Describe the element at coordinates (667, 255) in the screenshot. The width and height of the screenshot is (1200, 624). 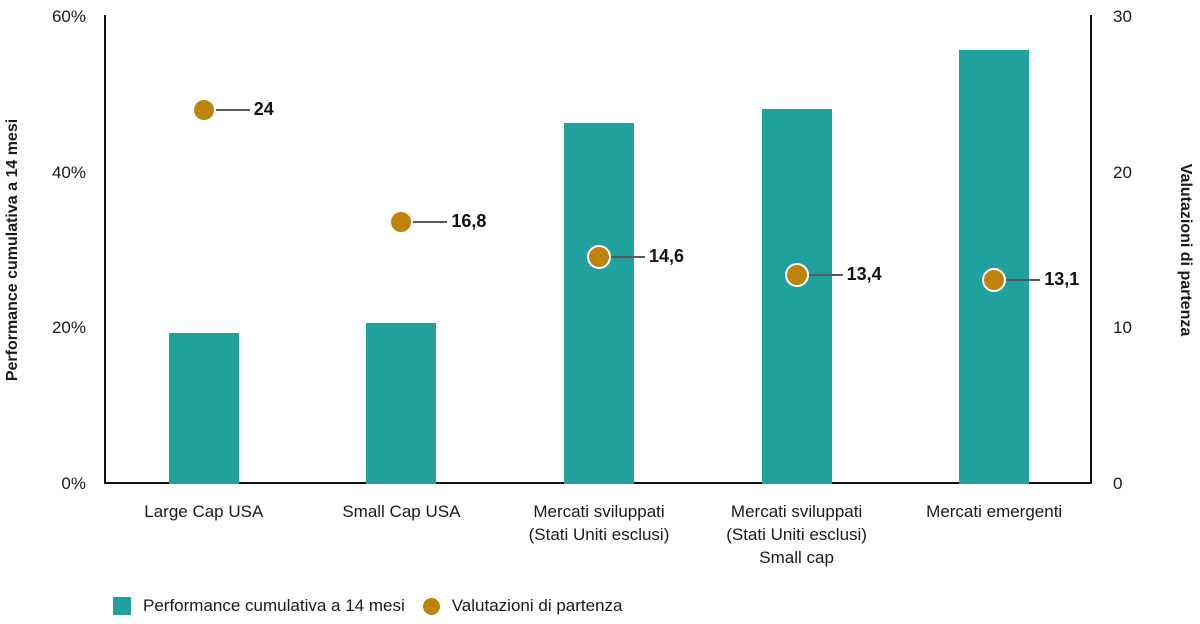
I see `scatter-value-label: 14,6` at that location.